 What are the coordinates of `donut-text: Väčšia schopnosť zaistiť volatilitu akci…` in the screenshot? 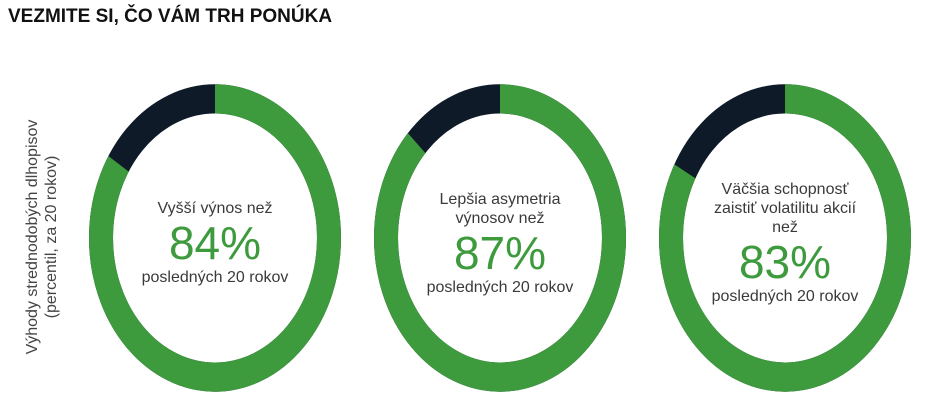 It's located at (785, 243).